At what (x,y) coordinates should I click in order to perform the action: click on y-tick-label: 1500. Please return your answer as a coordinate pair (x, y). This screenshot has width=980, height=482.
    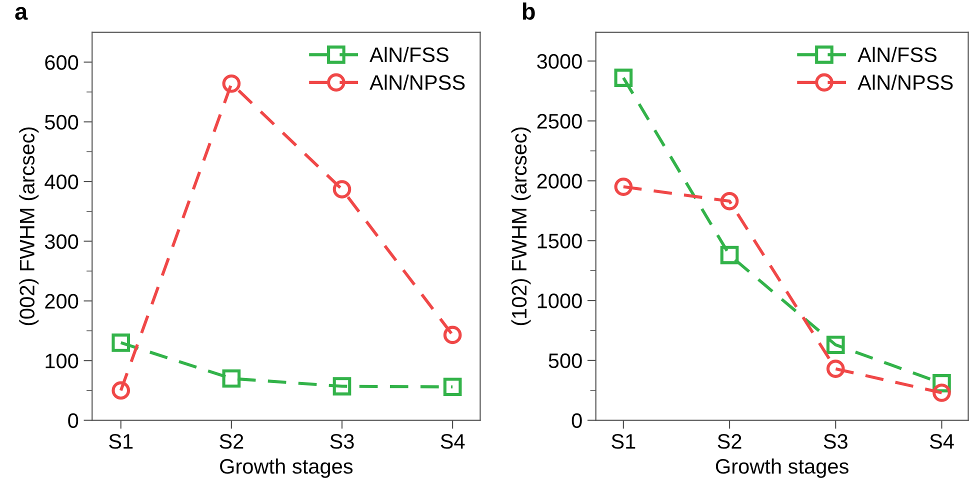
    Looking at the image, I should click on (560, 241).